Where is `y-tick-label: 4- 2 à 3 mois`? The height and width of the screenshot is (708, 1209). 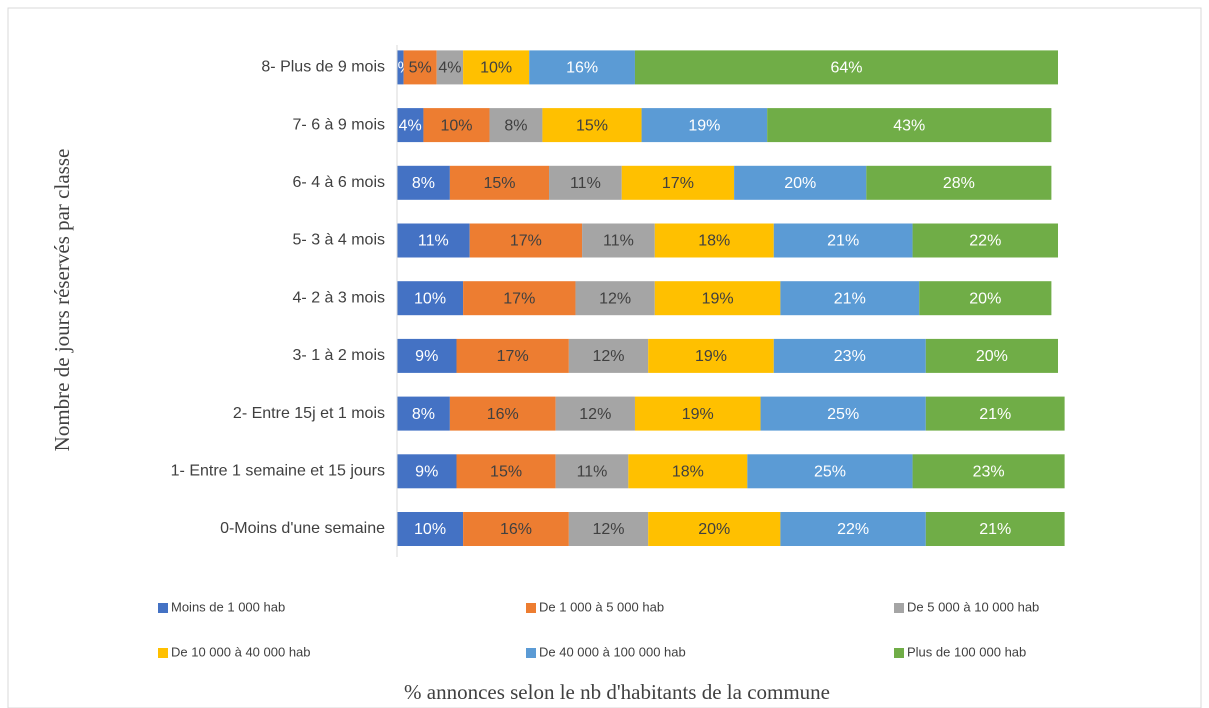 y-tick-label: 4- 2 à 3 mois is located at coordinates (339, 297).